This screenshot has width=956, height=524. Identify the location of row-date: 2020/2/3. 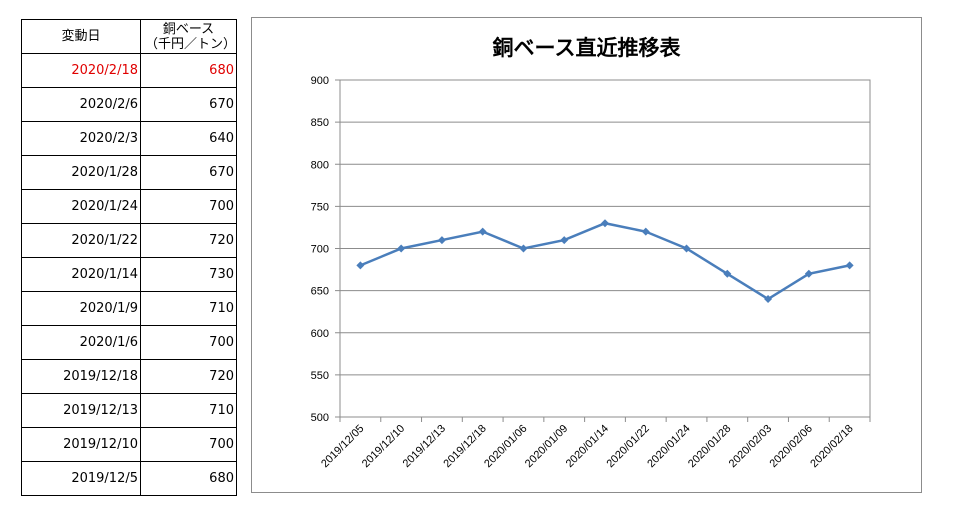
(81, 138).